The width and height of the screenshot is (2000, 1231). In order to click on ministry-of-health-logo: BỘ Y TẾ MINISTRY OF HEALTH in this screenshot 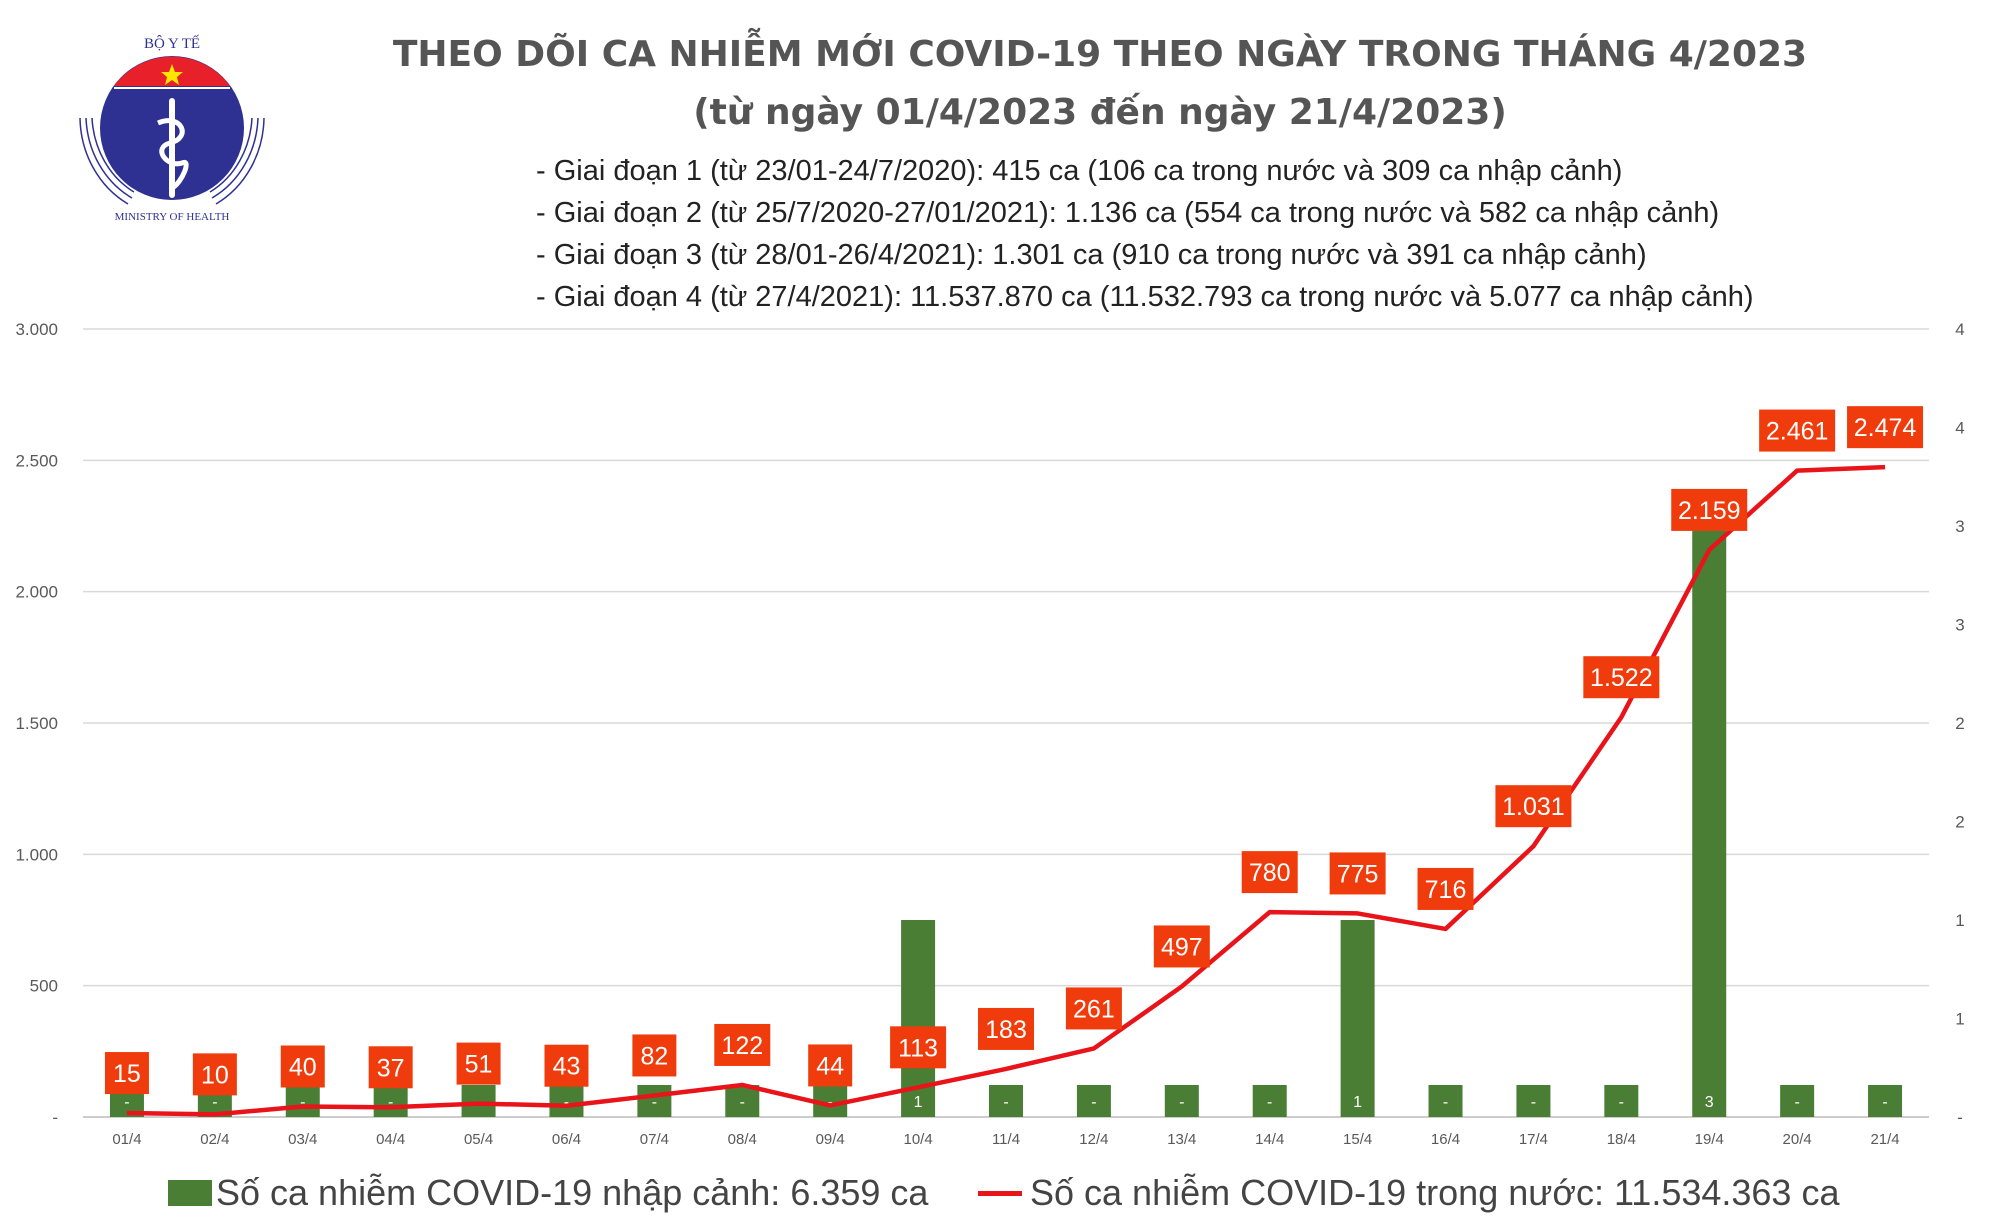, I will do `click(172, 129)`.